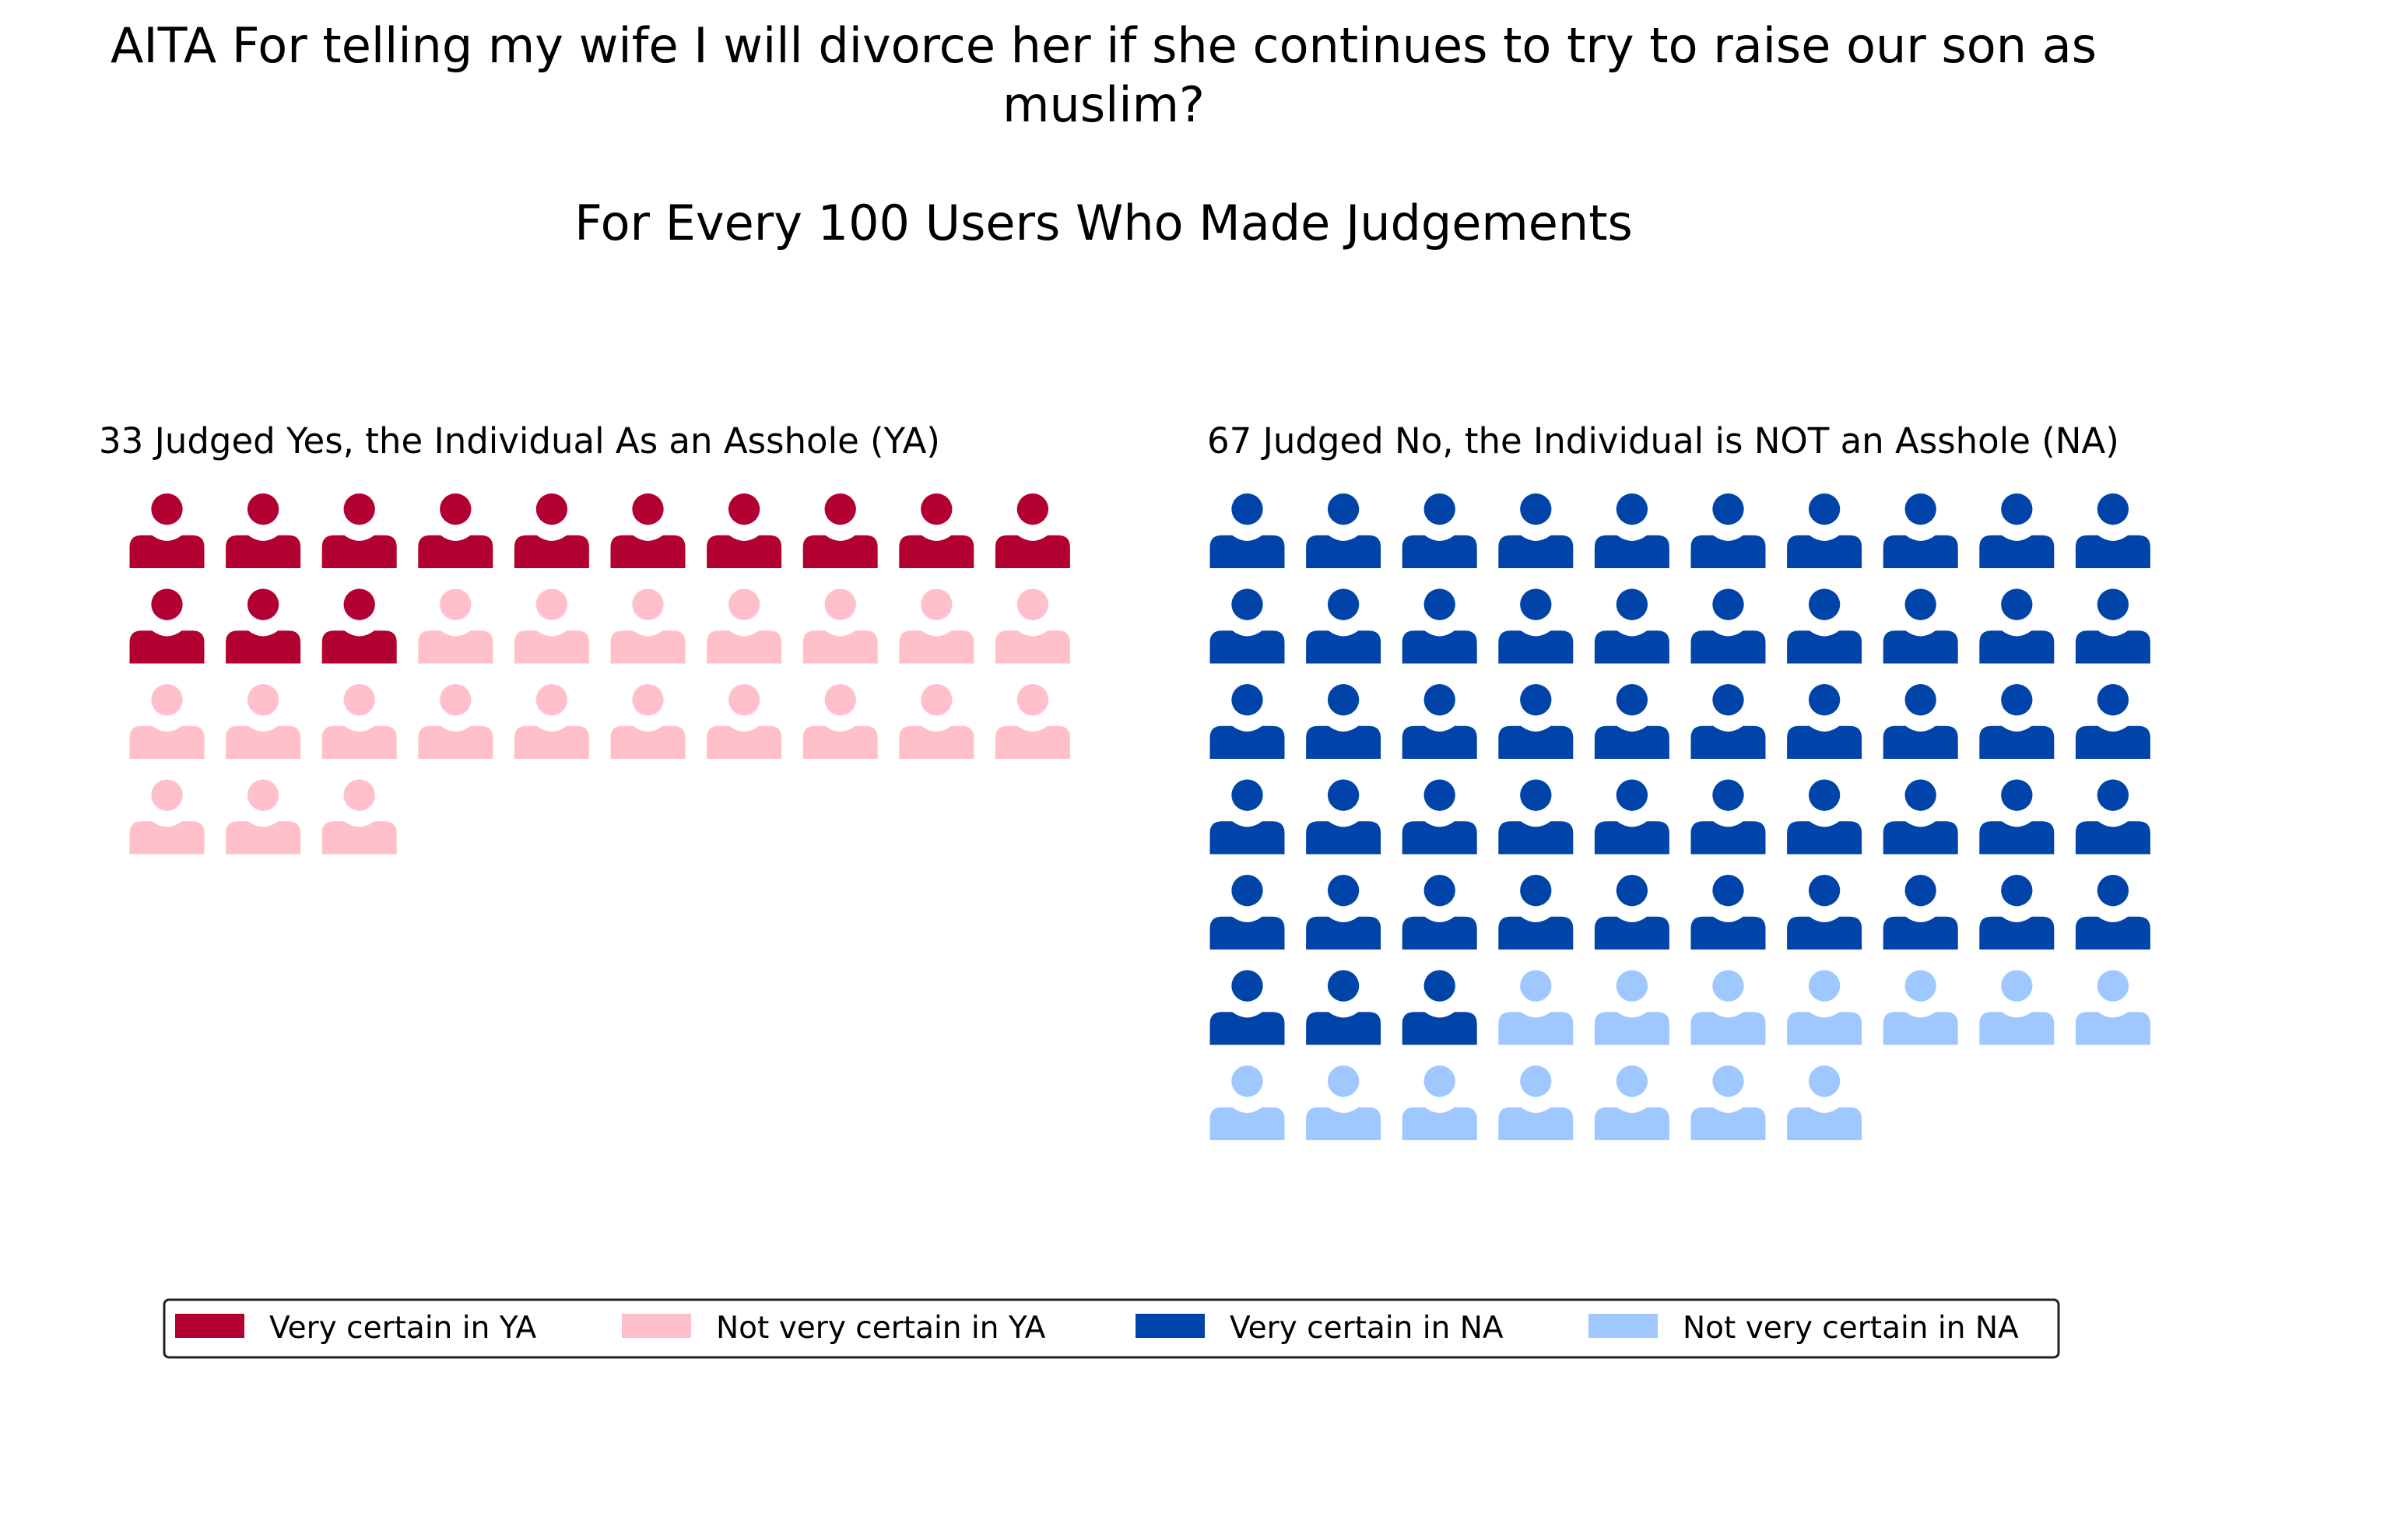 This screenshot has height=1513, width=2408. I want to click on legend-label-4: Not very certain in NA, so click(1851, 1329).